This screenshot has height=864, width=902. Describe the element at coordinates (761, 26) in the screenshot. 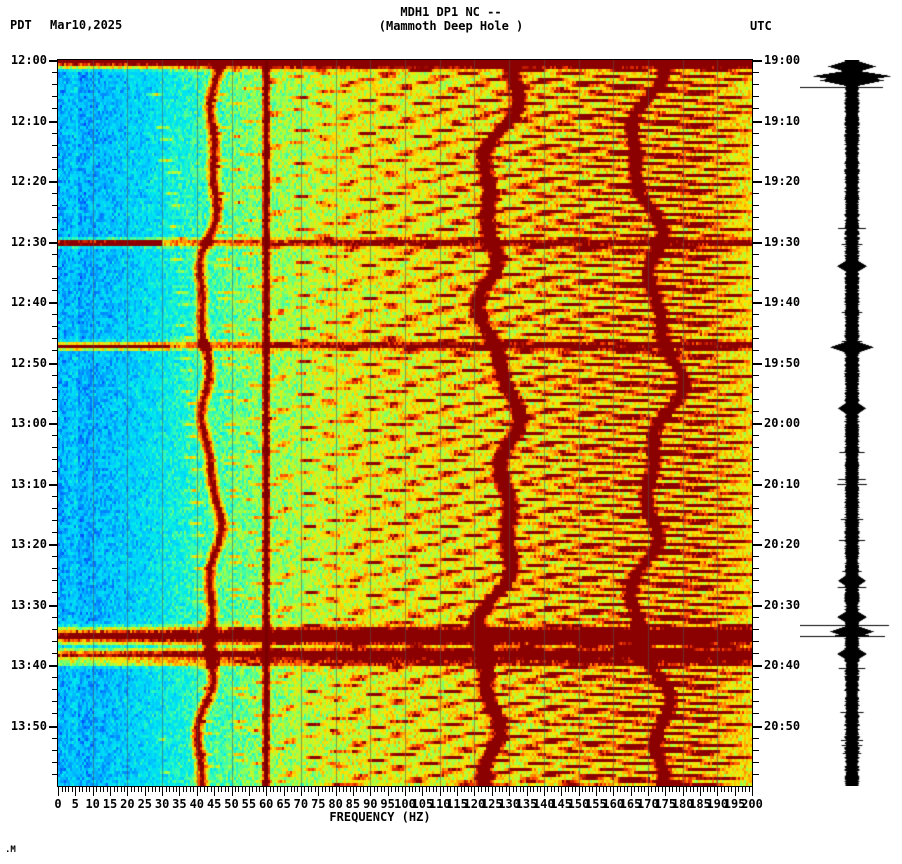

I see `timezone-label-right: UTC` at that location.